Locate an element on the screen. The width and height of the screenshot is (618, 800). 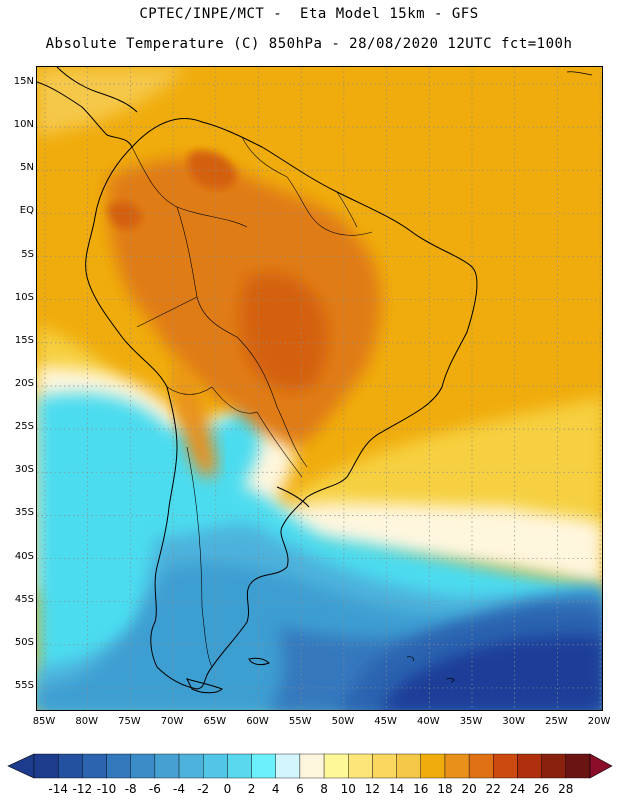
colorbar-low-arrow is located at coordinates (21, 766).